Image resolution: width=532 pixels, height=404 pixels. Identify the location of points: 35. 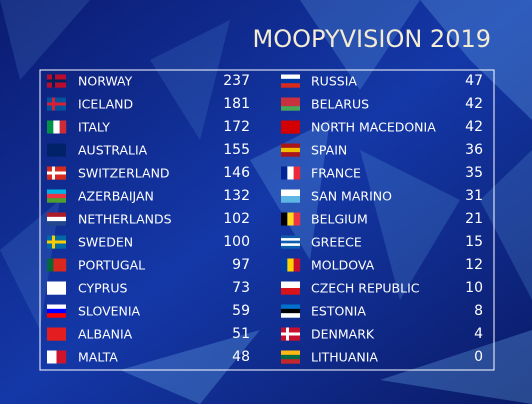
(474, 173).